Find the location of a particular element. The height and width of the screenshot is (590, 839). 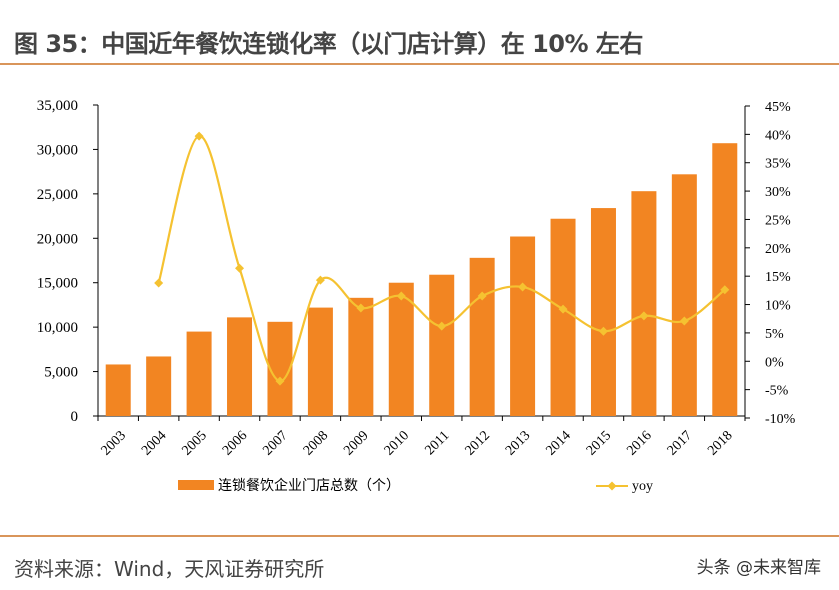

right-tick-label: 10% is located at coordinates (778, 306).